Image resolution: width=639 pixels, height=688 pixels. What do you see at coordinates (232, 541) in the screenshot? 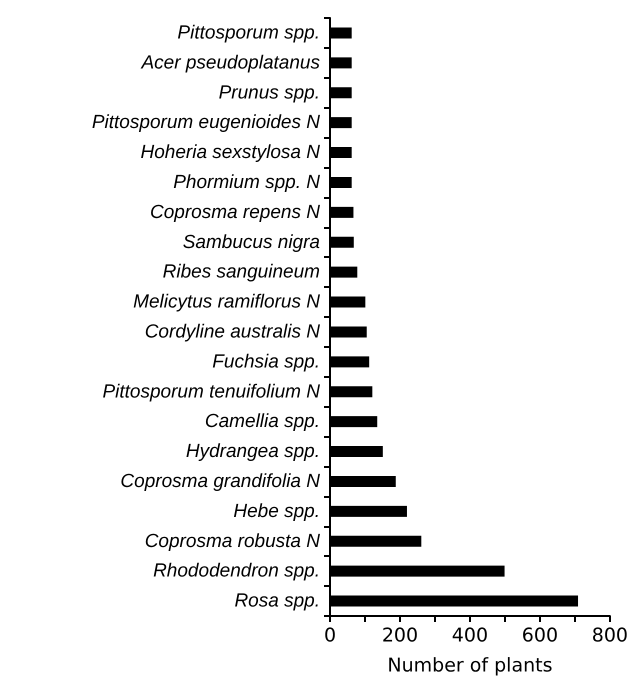
I see `y-tick-label: Coprosma robusta N` at bounding box center [232, 541].